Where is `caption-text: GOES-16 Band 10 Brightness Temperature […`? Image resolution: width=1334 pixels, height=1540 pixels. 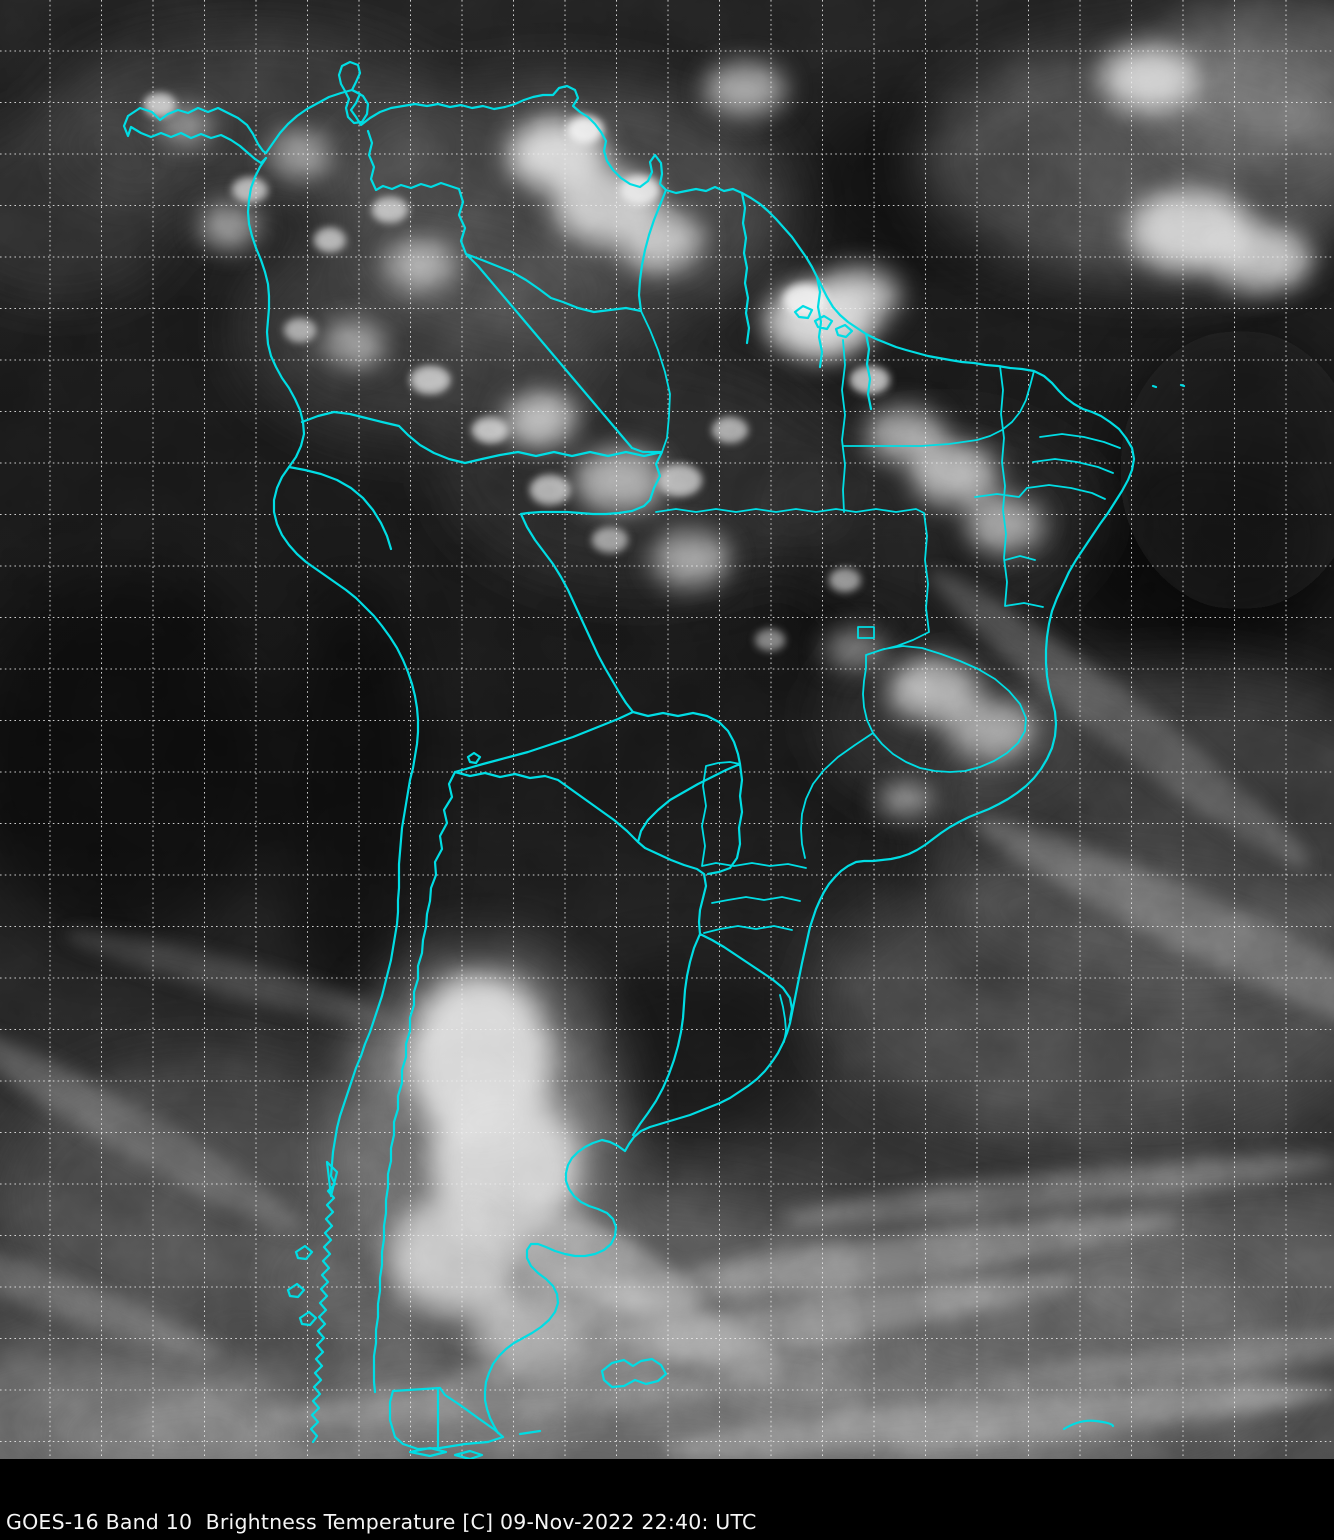 caption-text: GOES-16 Band 10 Brightness Temperature [… is located at coordinates (381, 1522).